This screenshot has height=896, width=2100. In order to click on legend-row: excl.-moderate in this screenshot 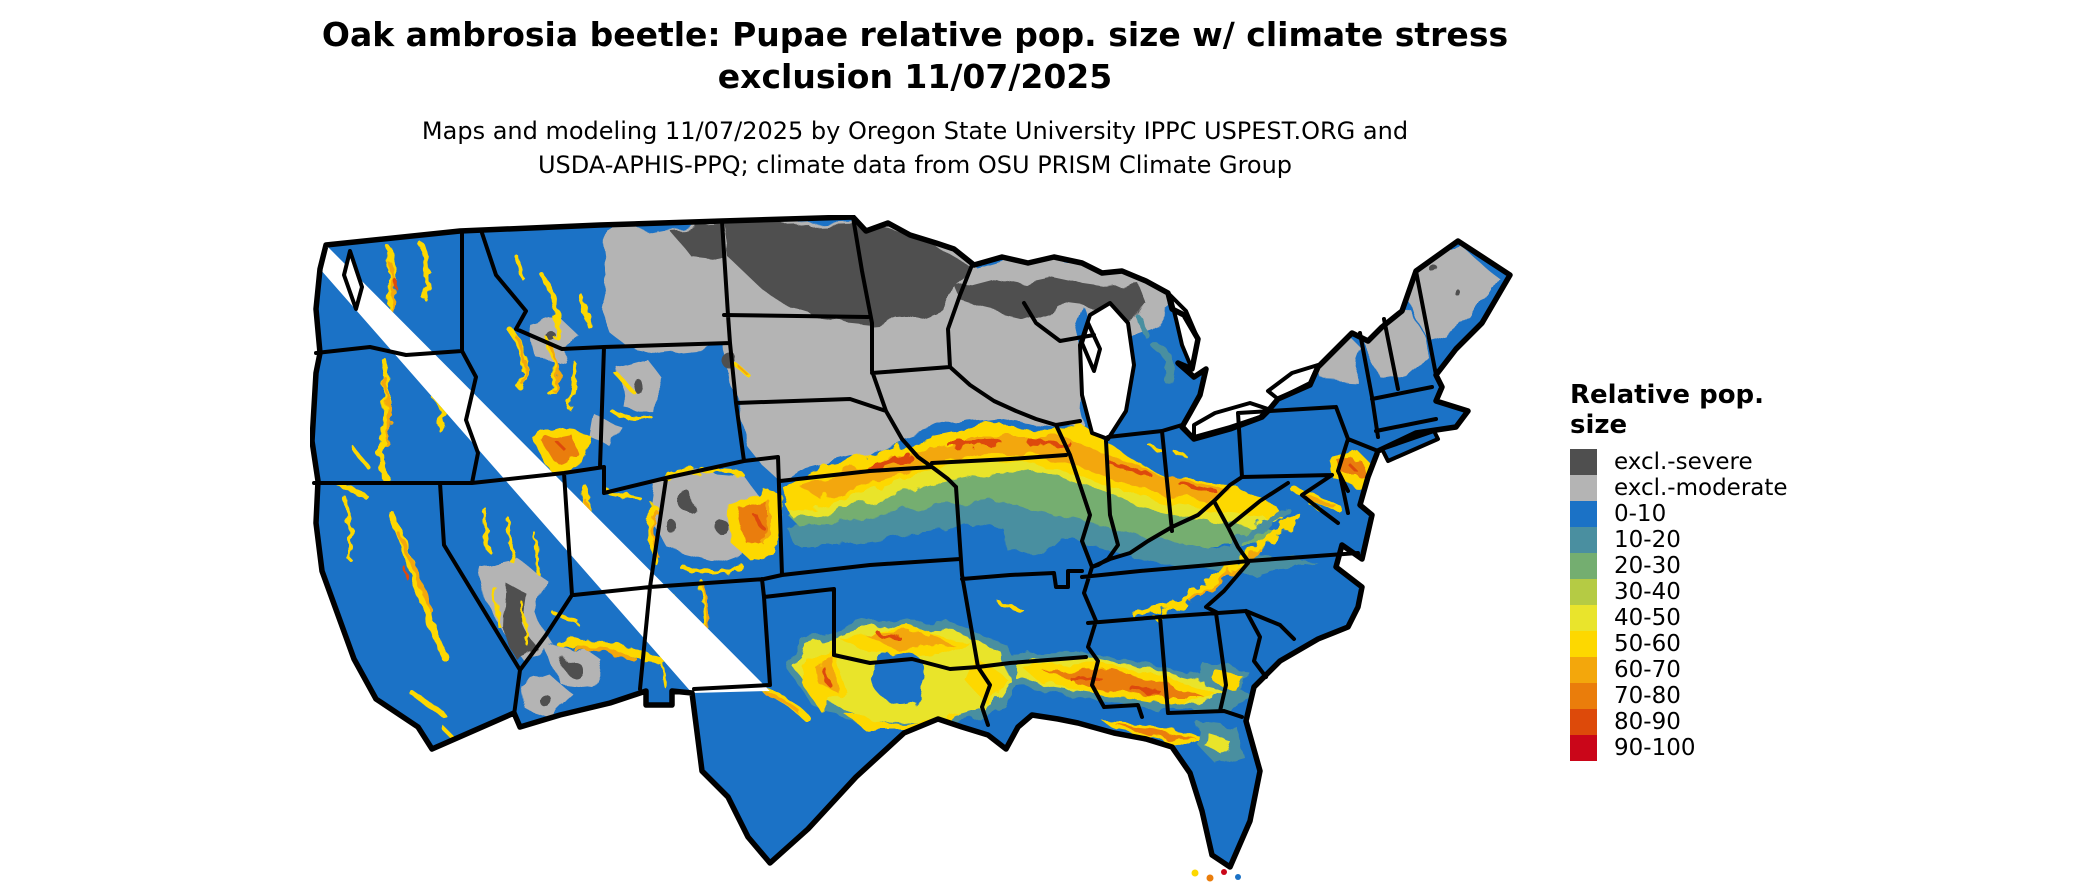, I will do `click(1700, 488)`.